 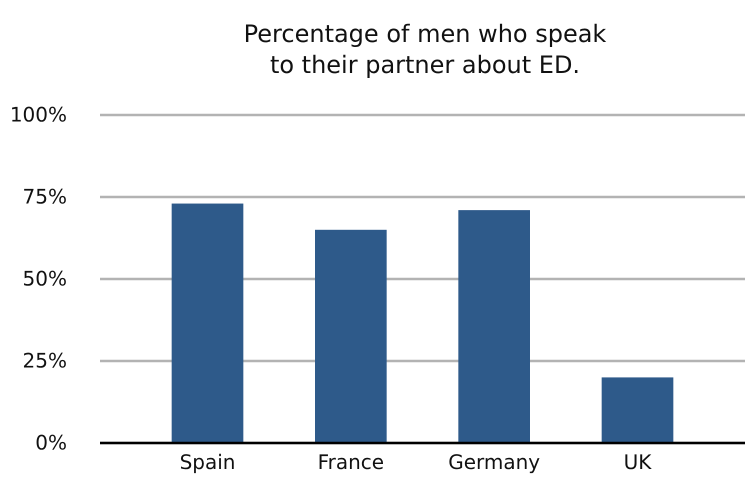 What do you see at coordinates (44, 360) in the screenshot?
I see `y-tick-label: 25%` at bounding box center [44, 360].